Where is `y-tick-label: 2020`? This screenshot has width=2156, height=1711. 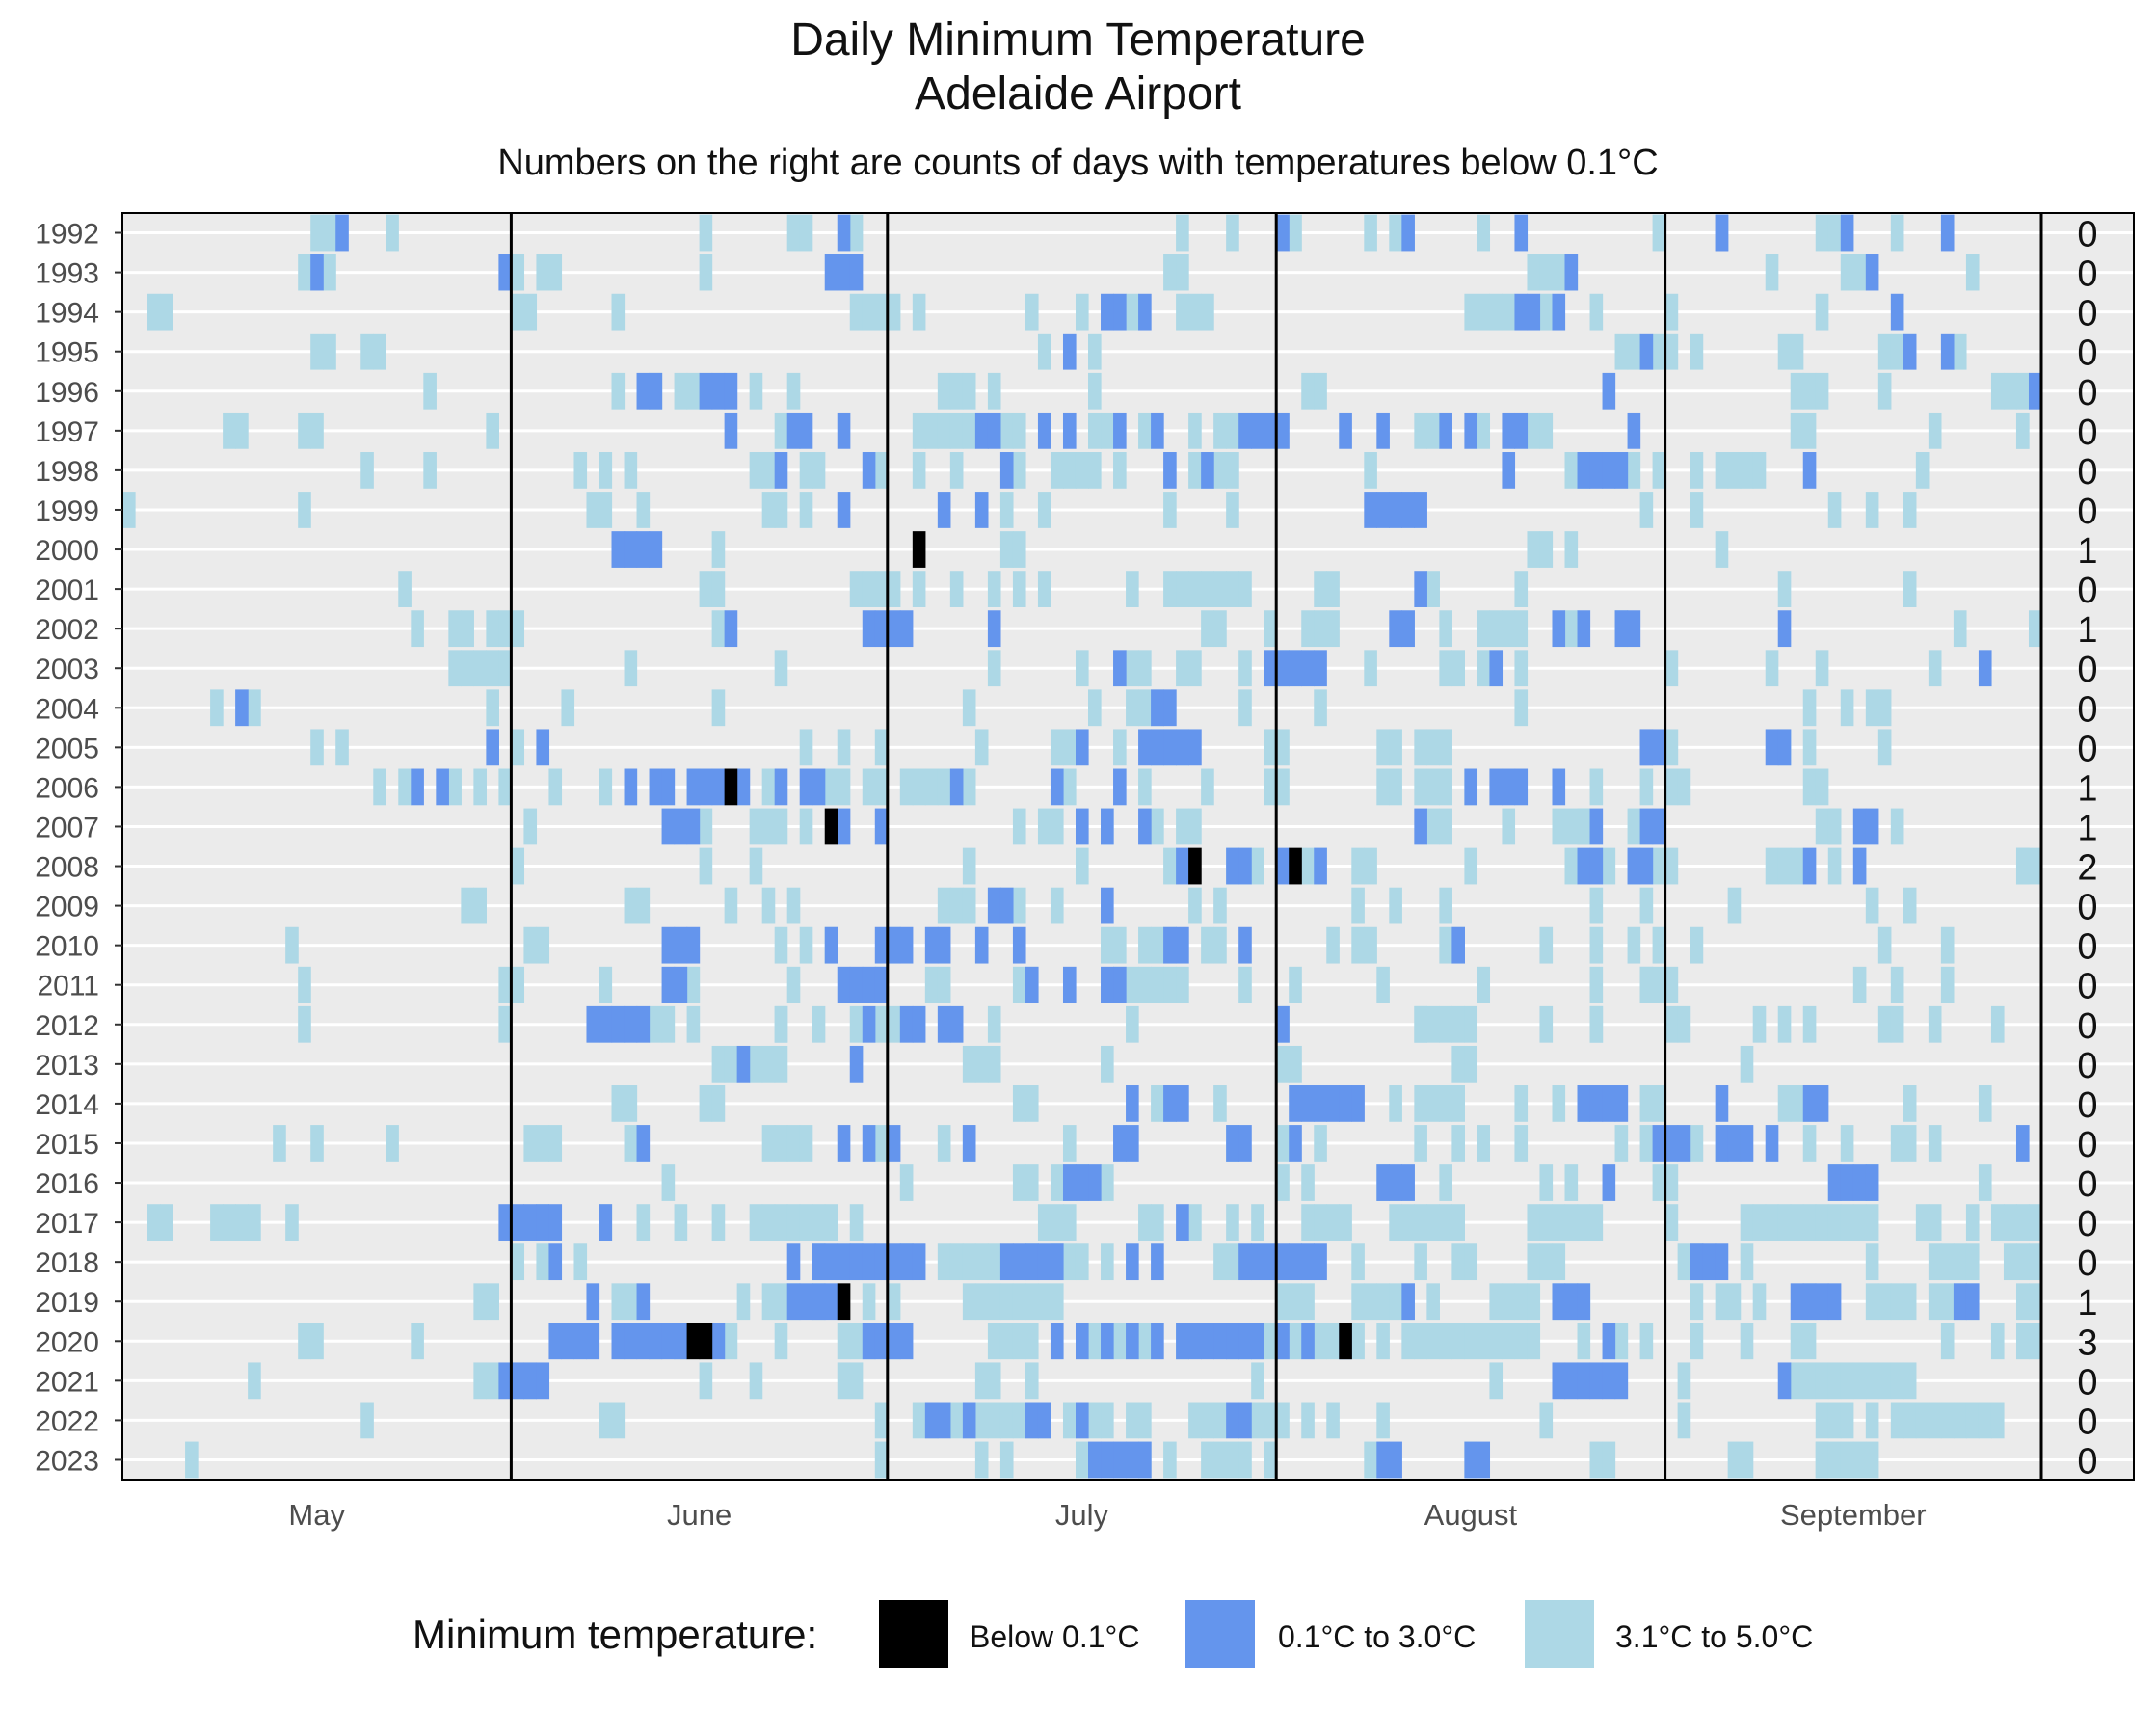 y-tick-label: 2020 is located at coordinates (67, 1342).